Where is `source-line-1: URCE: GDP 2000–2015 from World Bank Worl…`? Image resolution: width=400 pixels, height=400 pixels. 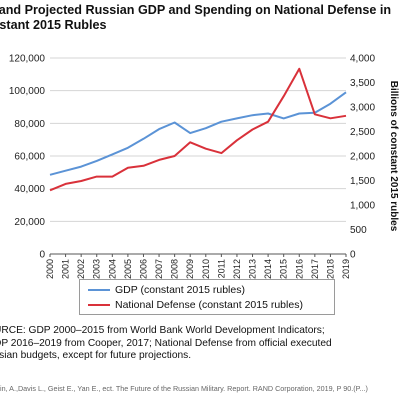
source-line-1: URCE: GDP 2000–2015 from World Bank Worl… is located at coordinates (162, 330).